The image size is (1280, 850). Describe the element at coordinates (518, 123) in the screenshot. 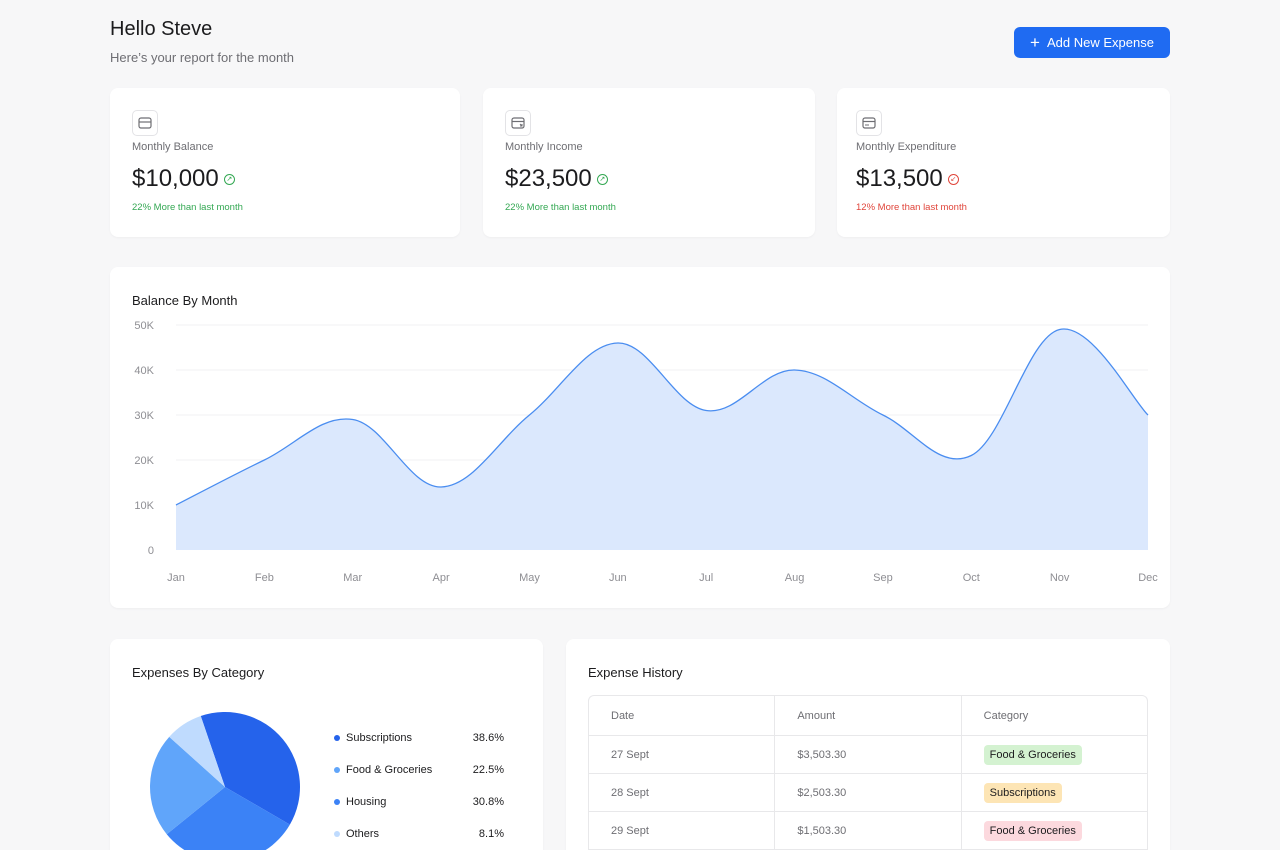

I see `card-in-icon` at that location.